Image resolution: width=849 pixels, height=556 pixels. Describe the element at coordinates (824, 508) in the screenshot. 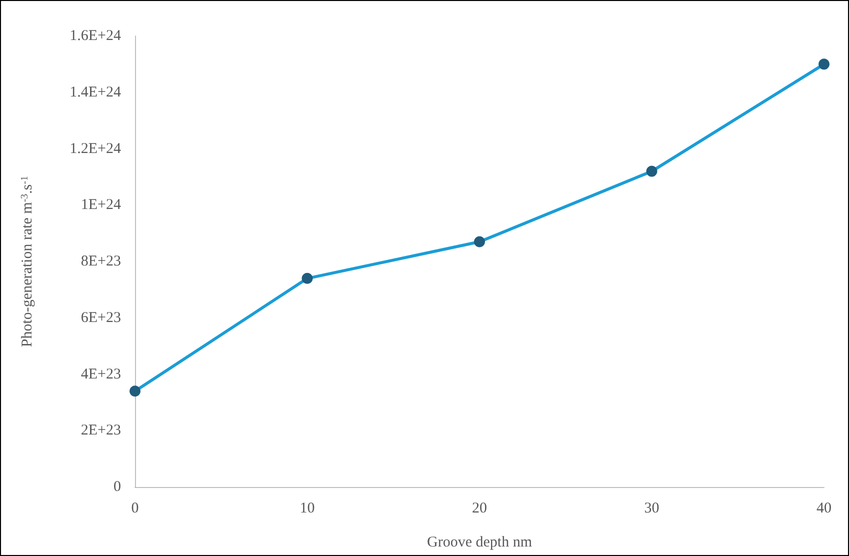

I see `x-tick-label: 40` at that location.